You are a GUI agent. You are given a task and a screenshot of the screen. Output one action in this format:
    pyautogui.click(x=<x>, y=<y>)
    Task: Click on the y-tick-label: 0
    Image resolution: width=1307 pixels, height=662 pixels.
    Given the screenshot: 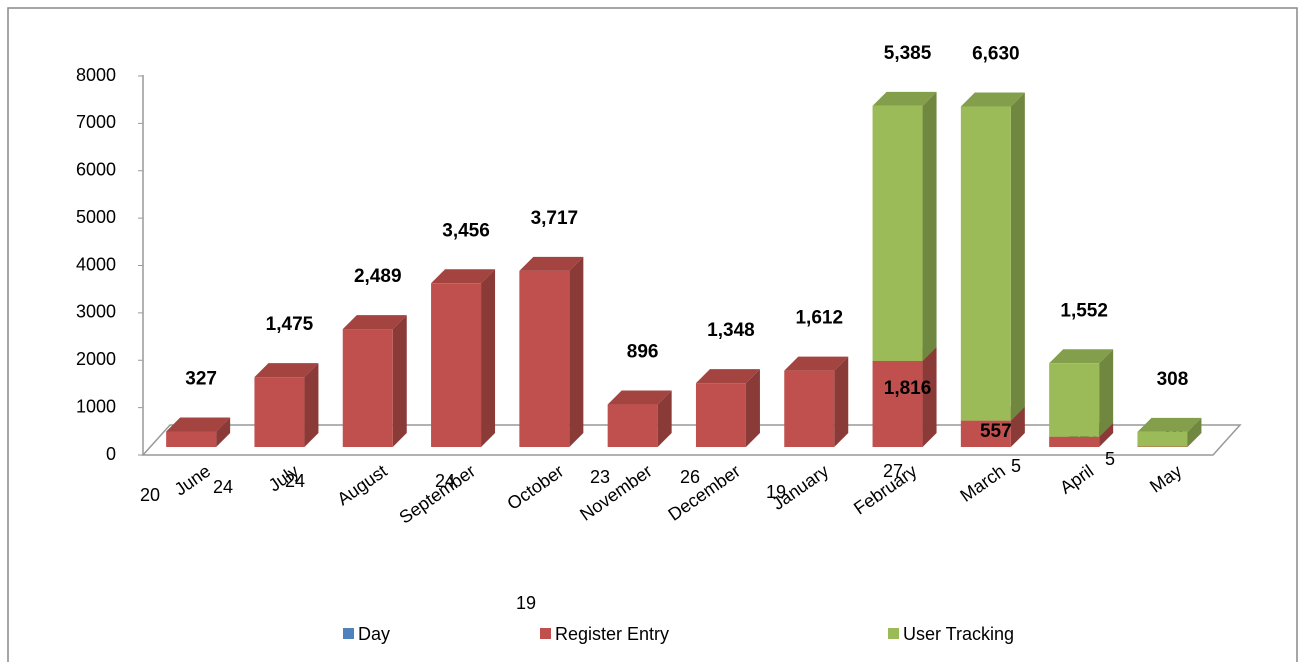 What is the action you would take?
    pyautogui.click(x=111, y=454)
    